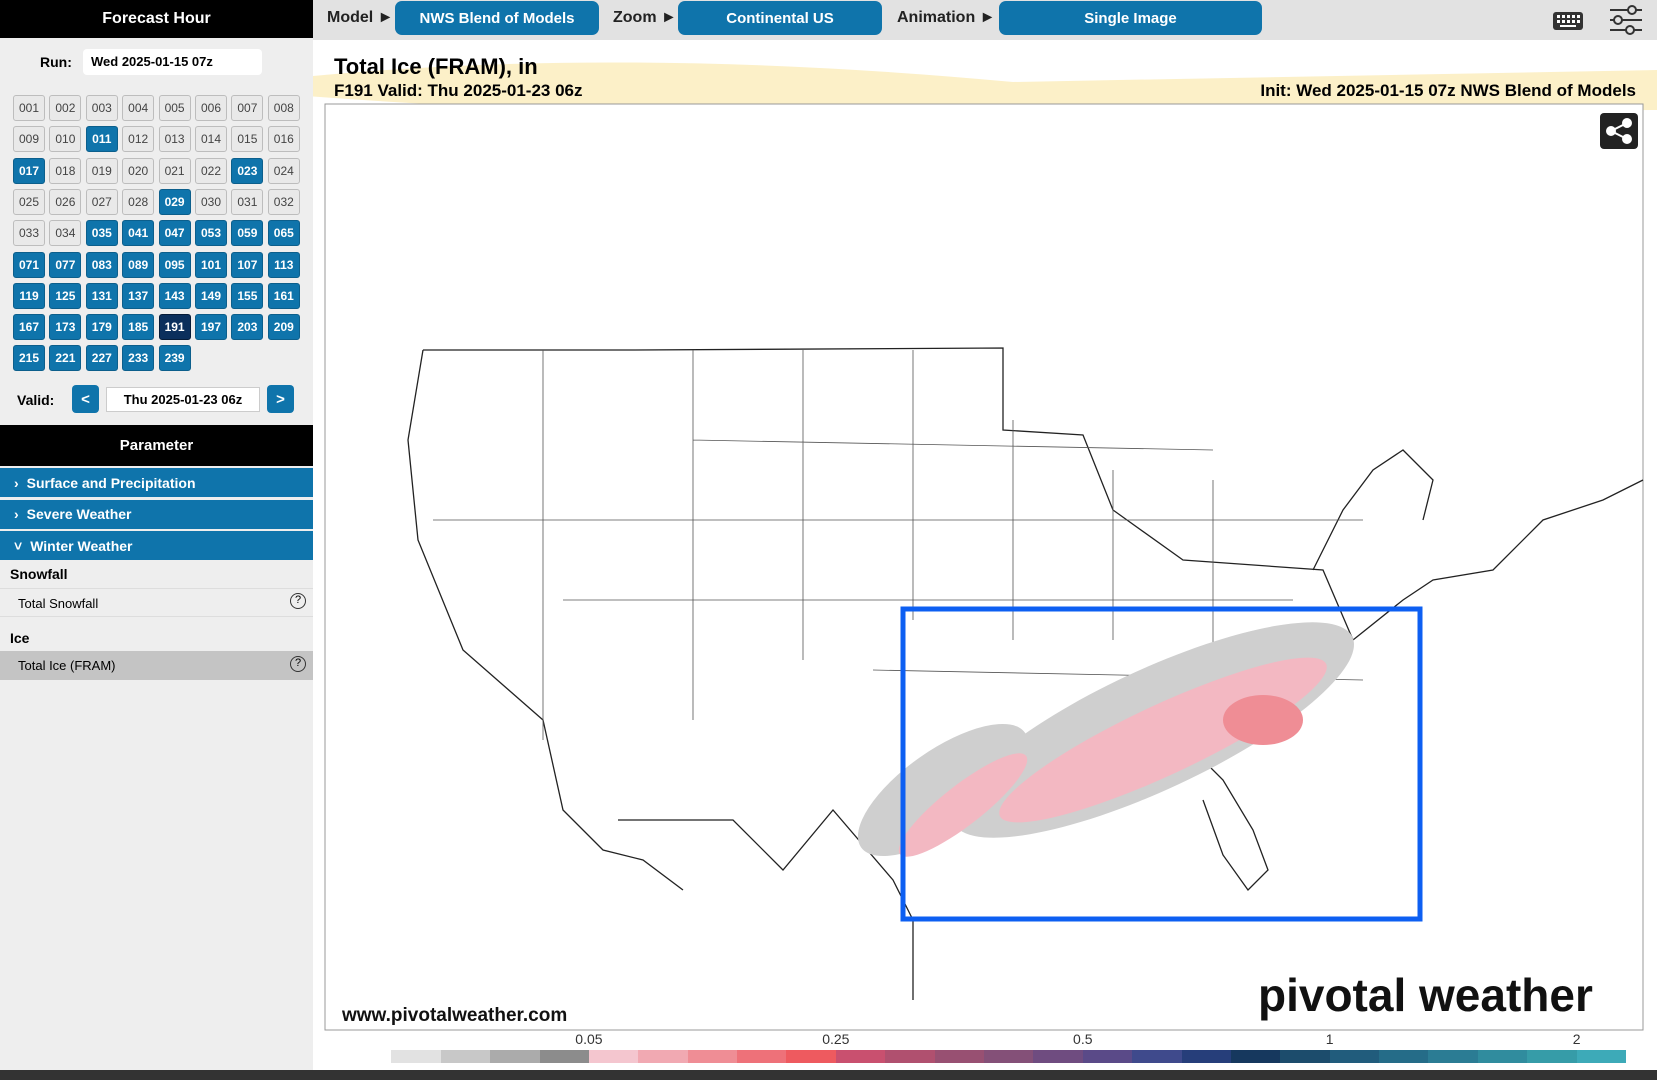  I want to click on animation-button: Single Image, so click(1130, 18).